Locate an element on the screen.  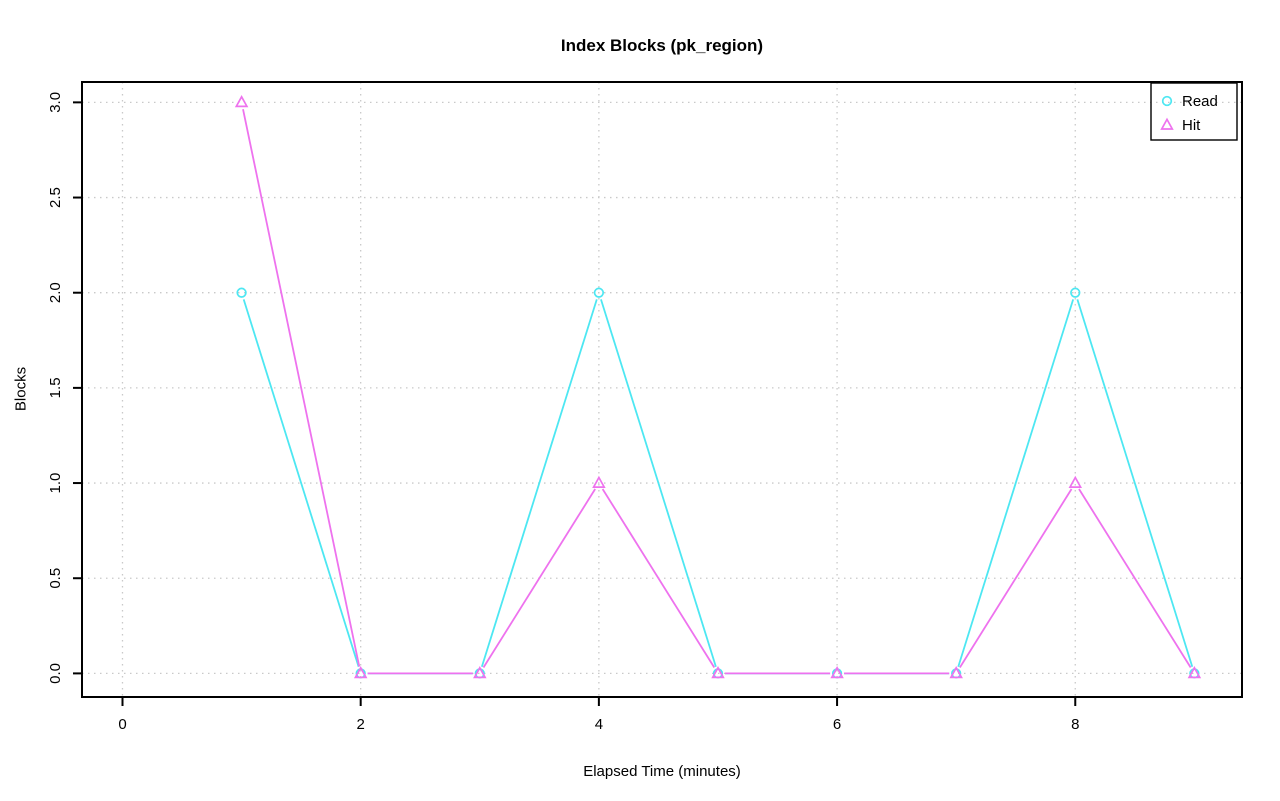
y-tick-label: 0.0 is located at coordinates (55, 673).